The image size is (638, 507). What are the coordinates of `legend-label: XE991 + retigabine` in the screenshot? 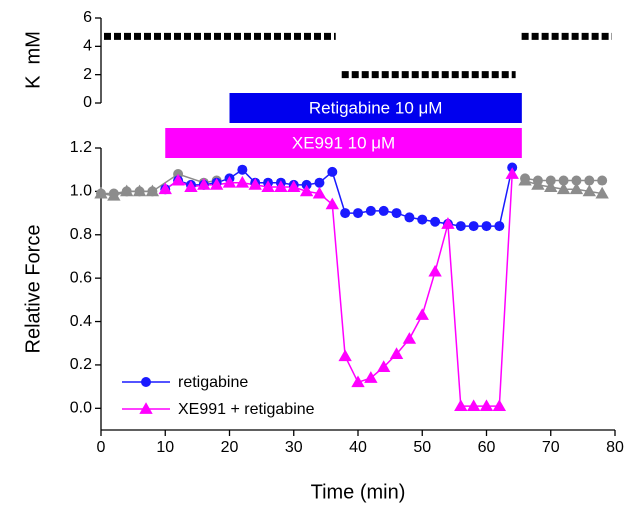 It's located at (246, 409).